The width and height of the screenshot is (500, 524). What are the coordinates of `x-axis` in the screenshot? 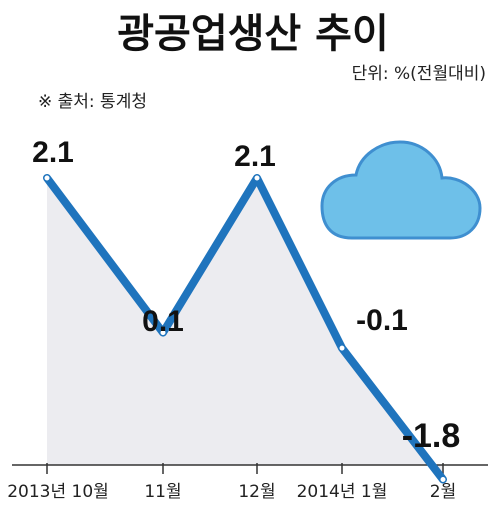 It's located at (250, 468).